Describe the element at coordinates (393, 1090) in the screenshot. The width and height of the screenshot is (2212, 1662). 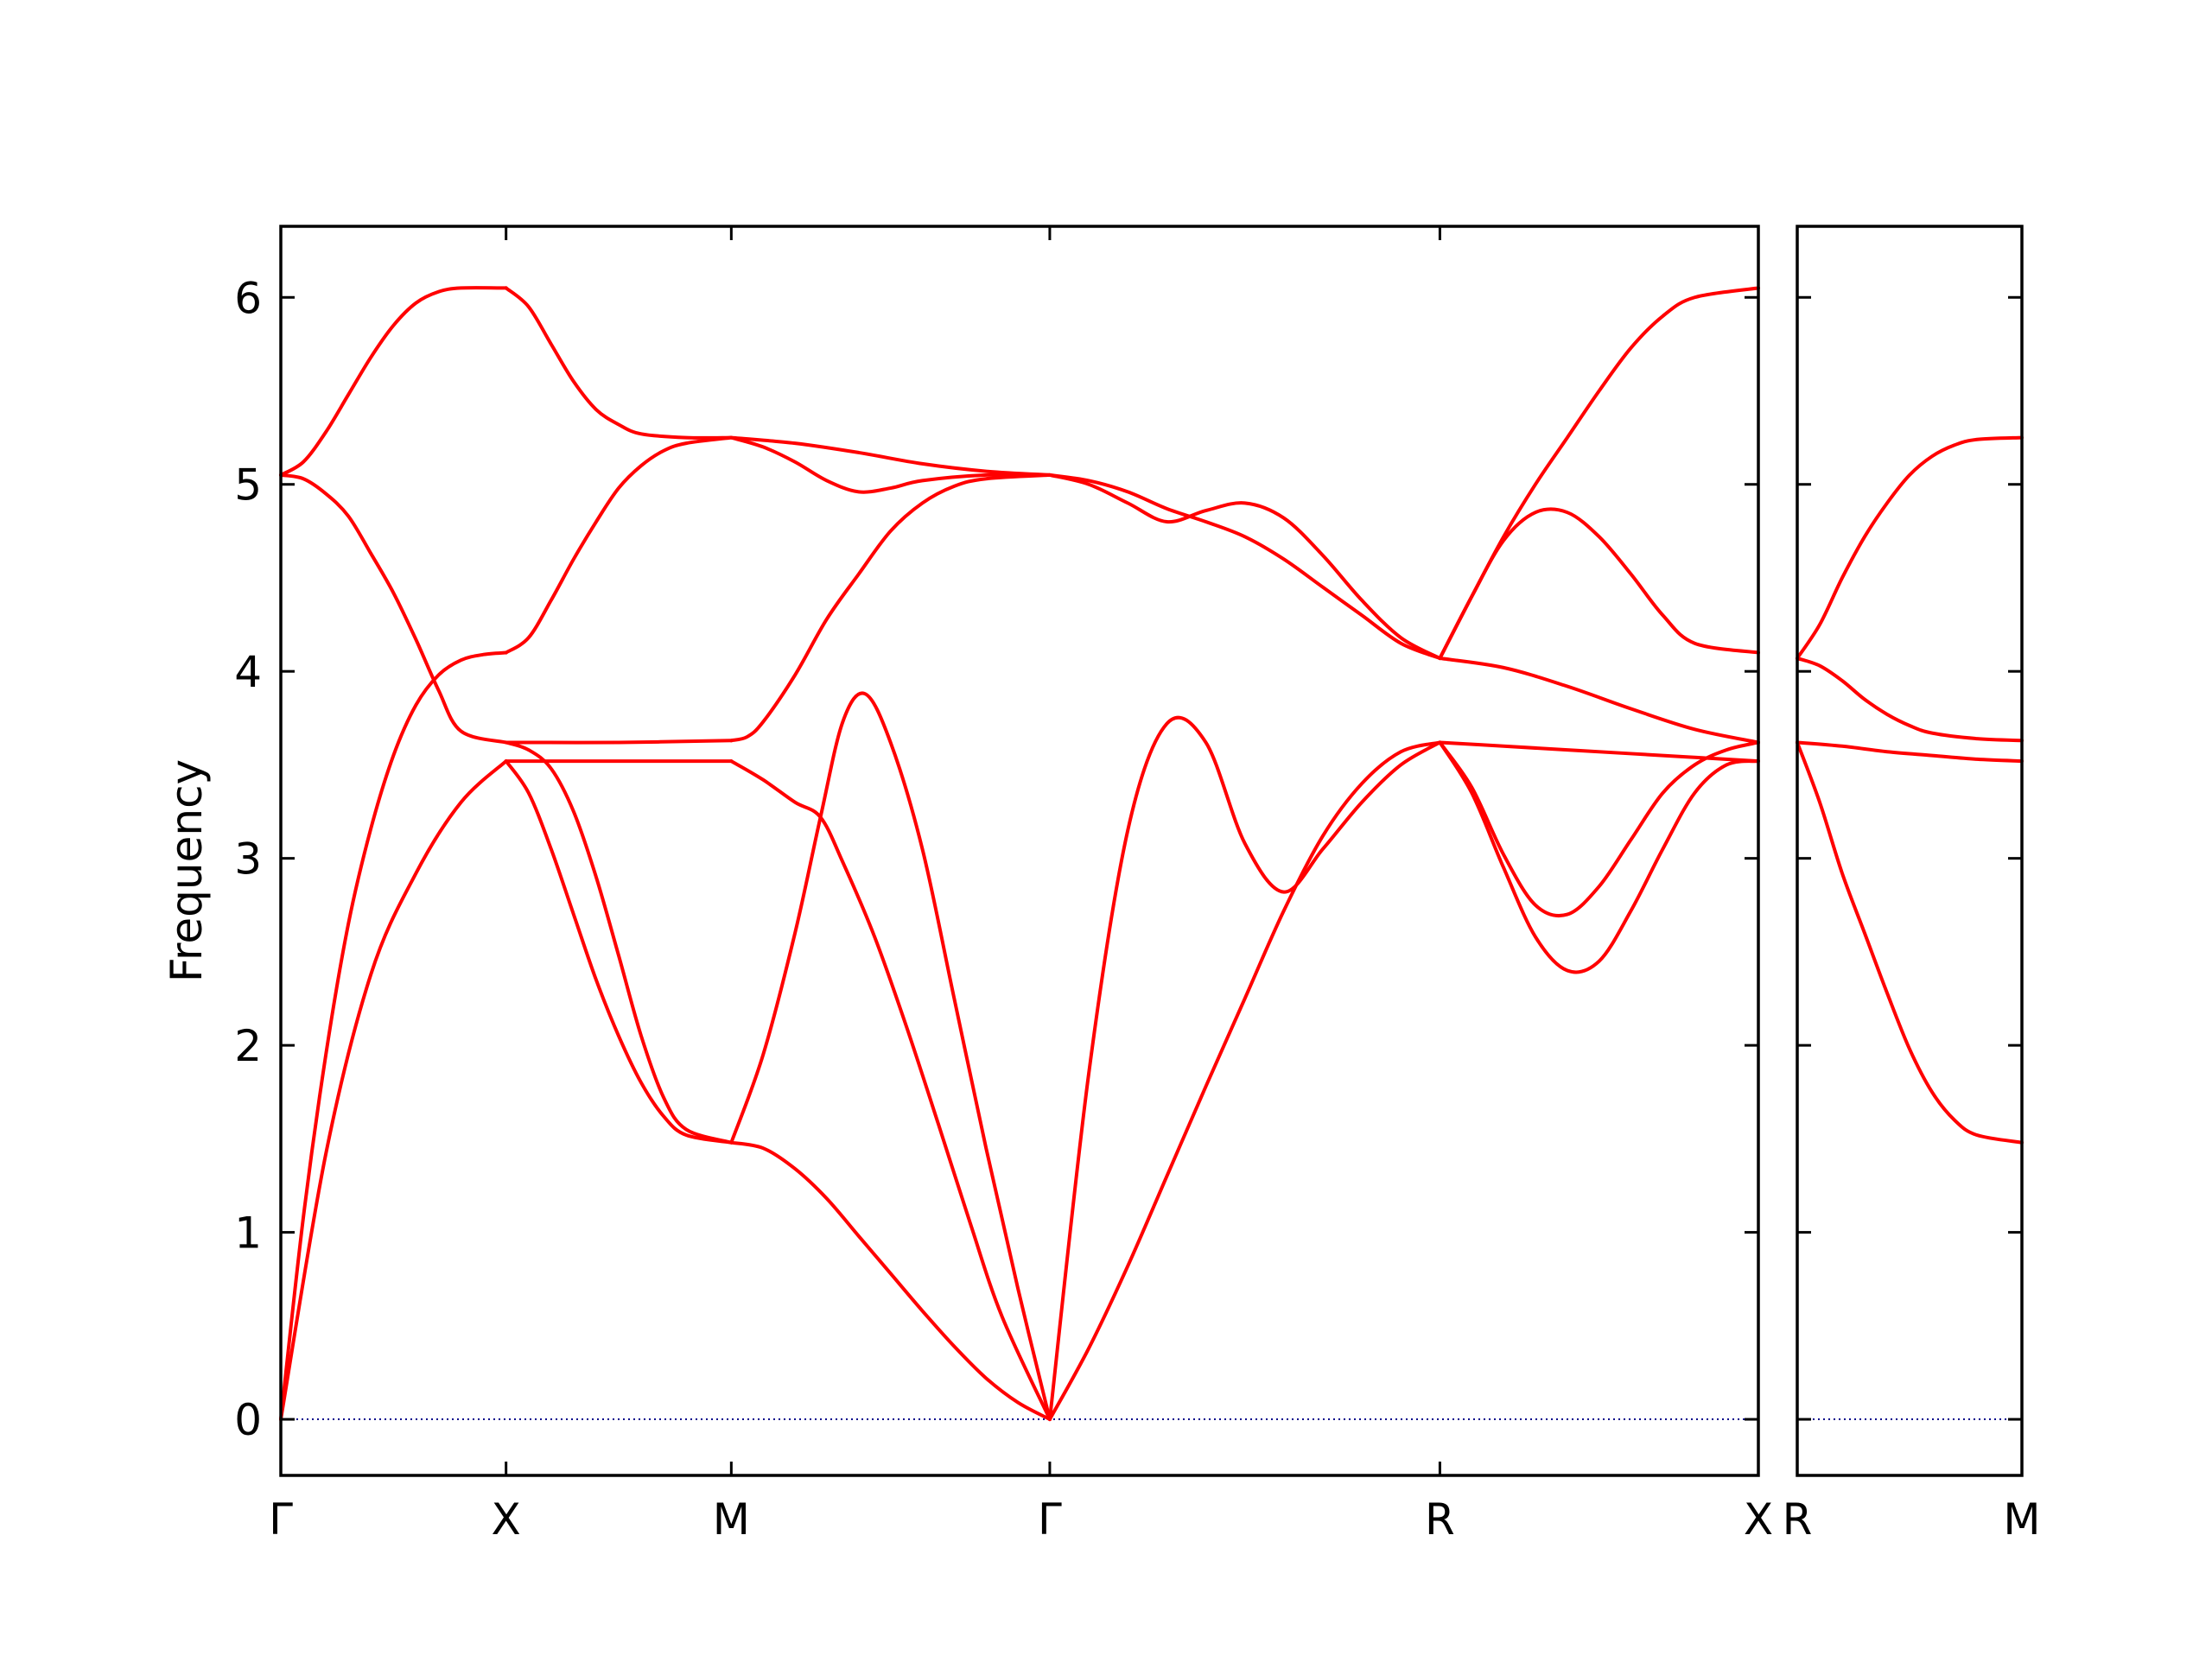
I see `band-line-Γ-X-1` at that location.